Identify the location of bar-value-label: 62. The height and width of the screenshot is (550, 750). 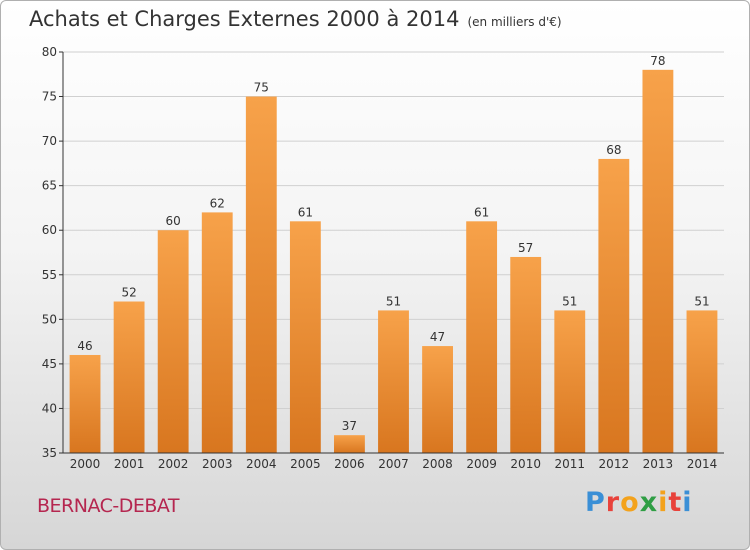
(217, 203).